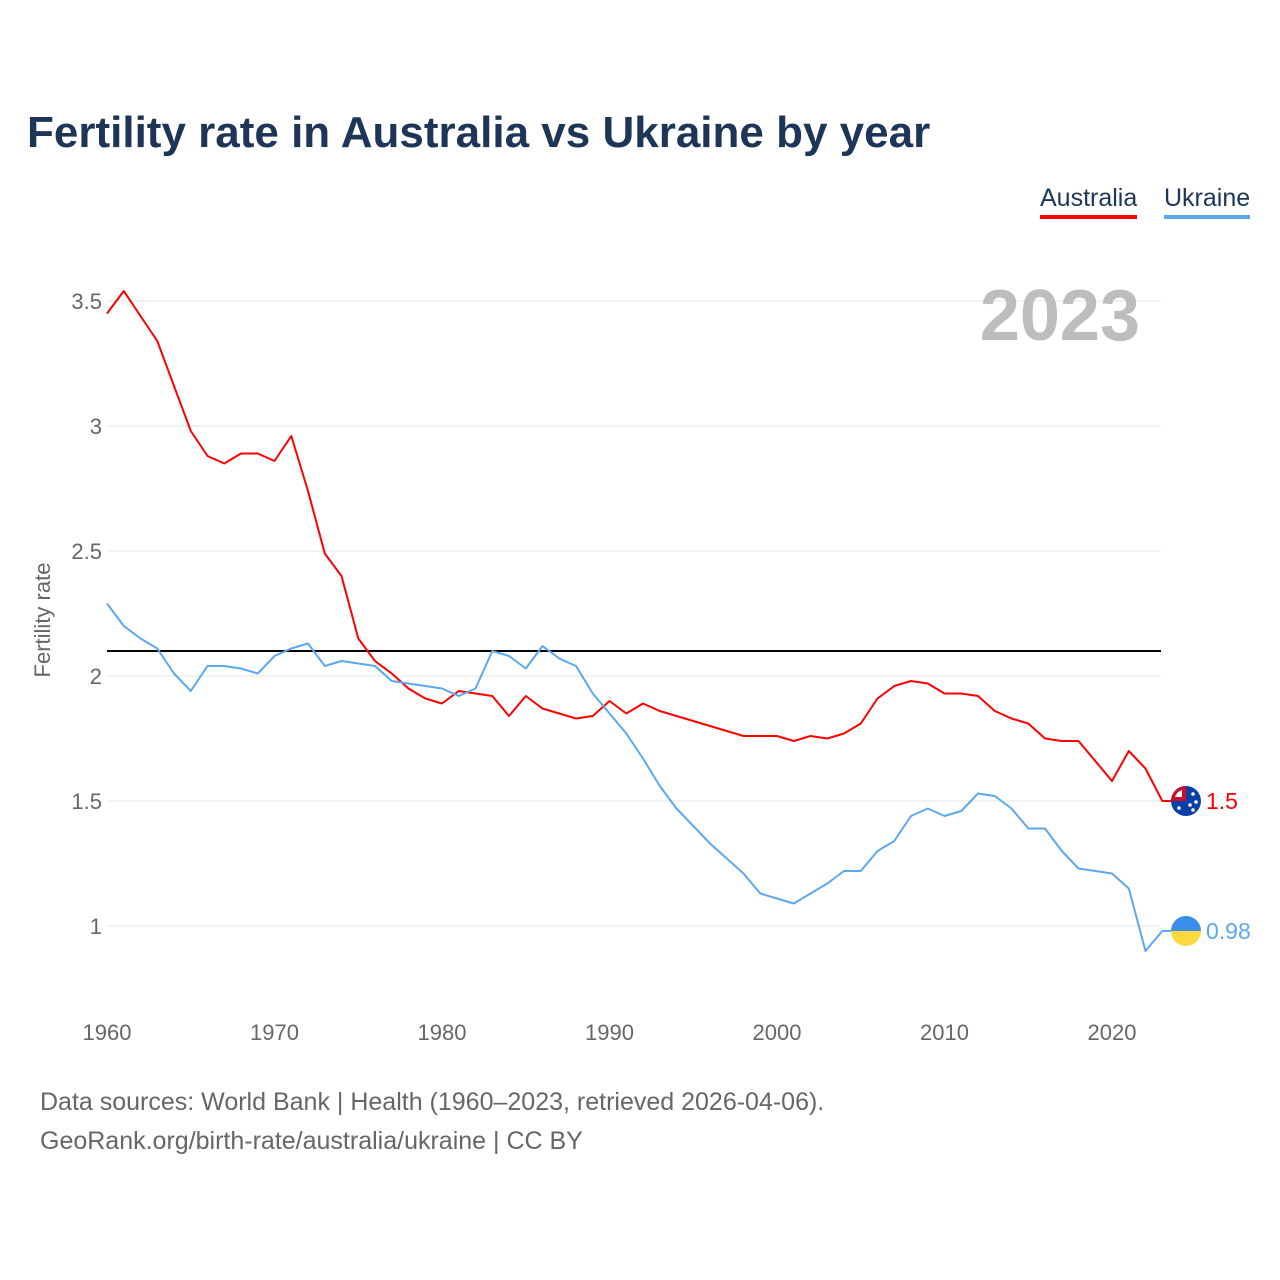 This screenshot has width=1280, height=1280. I want to click on y-tick-label: 3.5, so click(86, 301).